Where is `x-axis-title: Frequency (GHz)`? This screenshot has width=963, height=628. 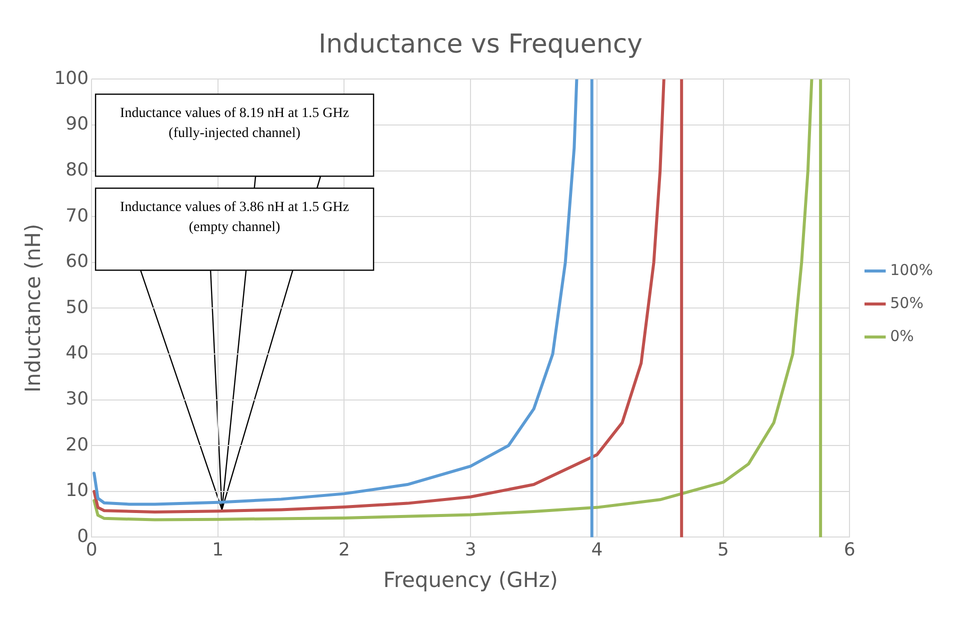 x-axis-title: Frequency (GHz) is located at coordinates (470, 580).